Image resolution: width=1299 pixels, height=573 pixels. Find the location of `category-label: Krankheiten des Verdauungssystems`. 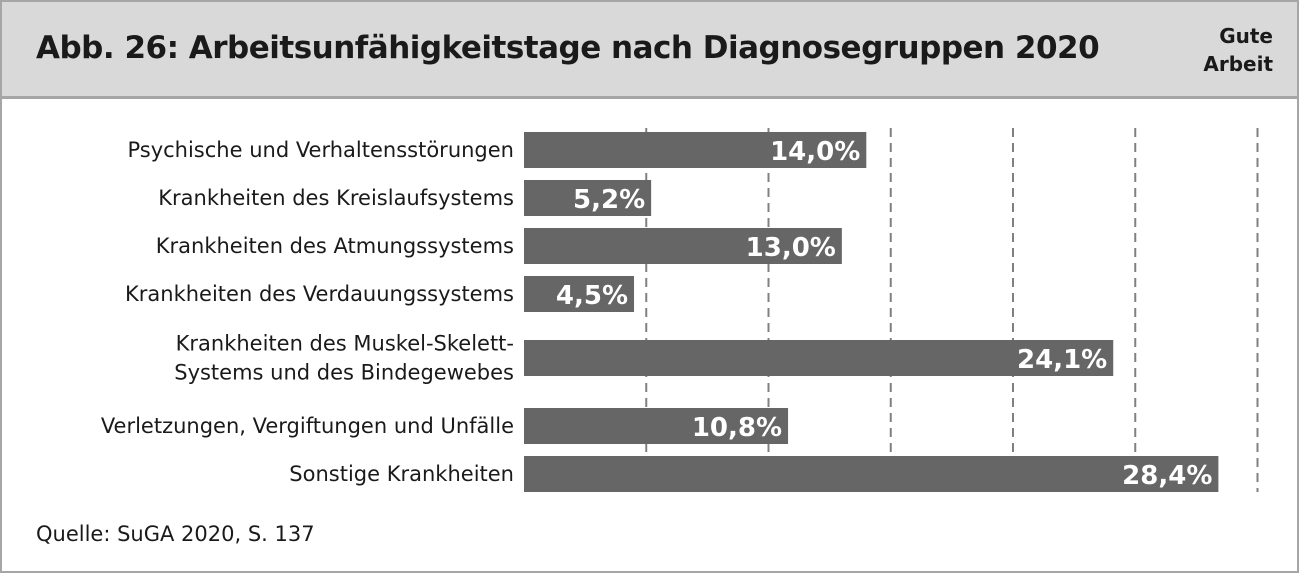

category-label: Krankheiten des Verdauungssystems is located at coordinates (319, 294).